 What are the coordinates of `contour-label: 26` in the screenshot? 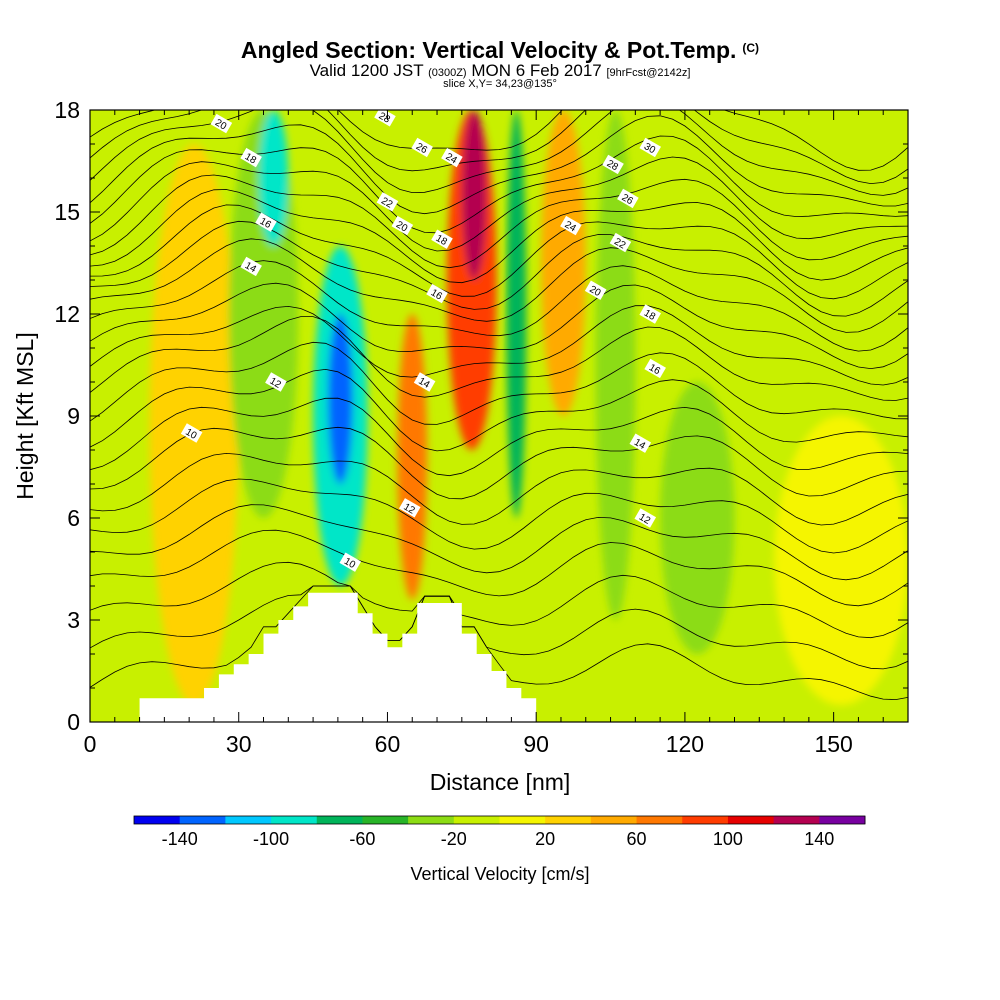 It's located at (628, 198).